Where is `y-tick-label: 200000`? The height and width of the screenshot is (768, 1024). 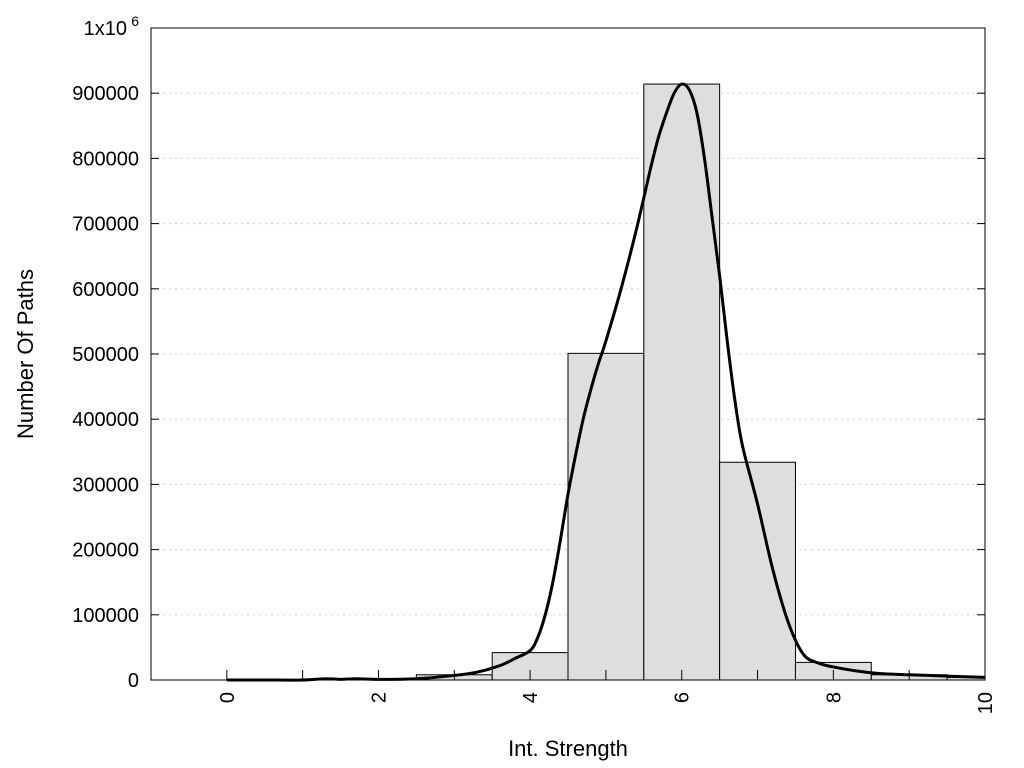 y-tick-label: 200000 is located at coordinates (105, 551).